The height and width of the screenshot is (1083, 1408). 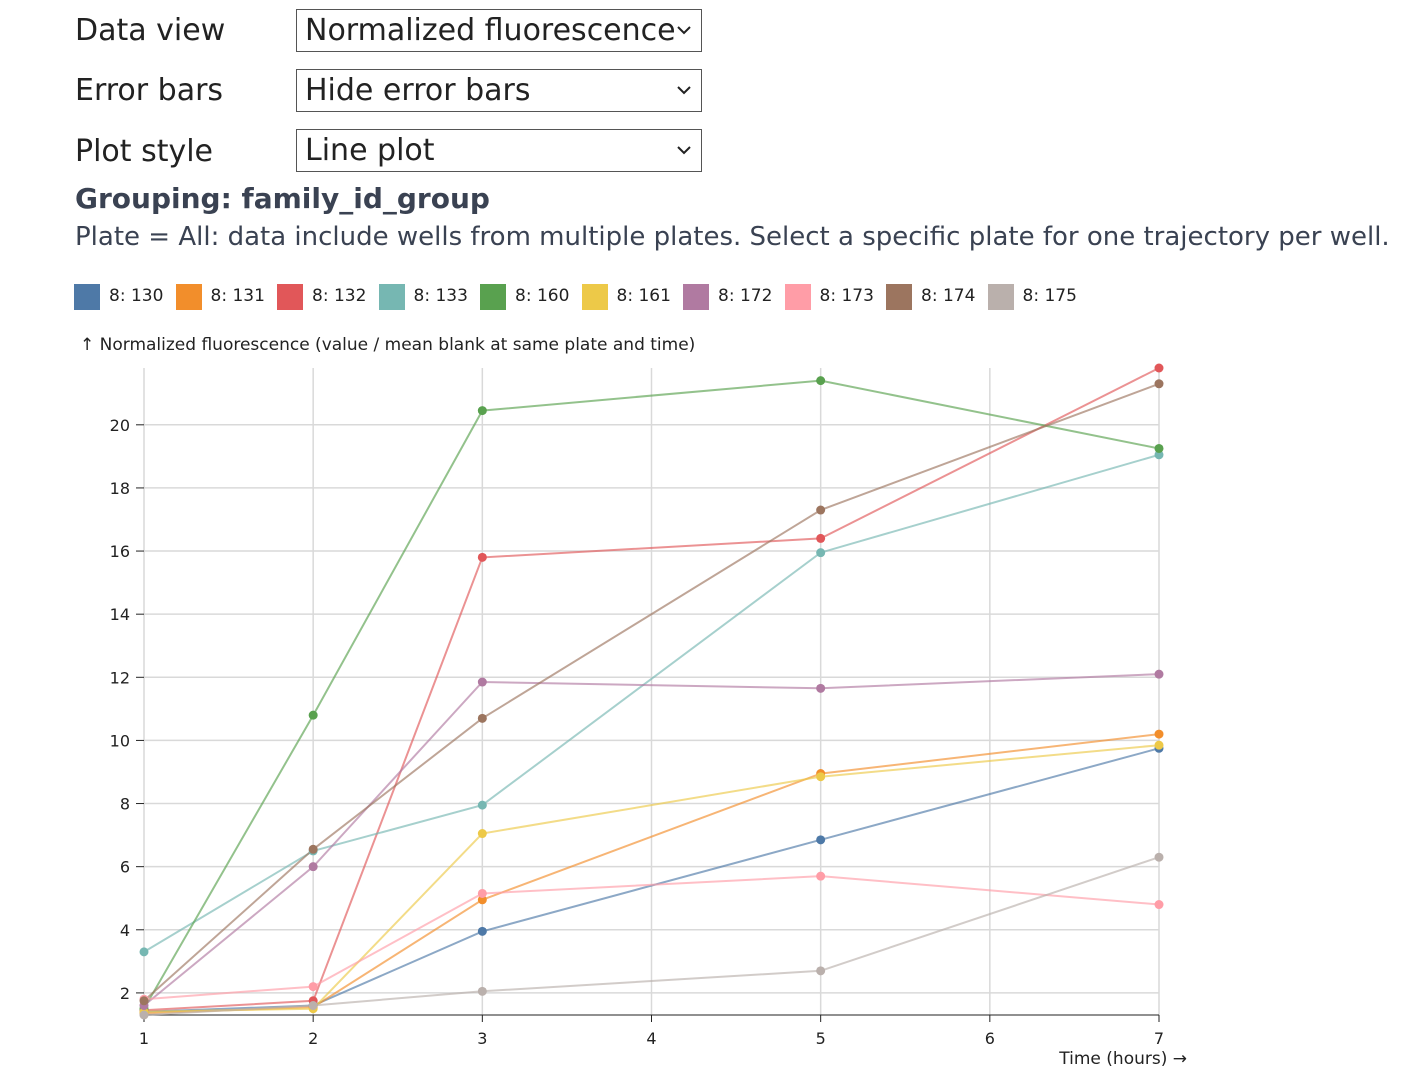 I want to click on x-tick: 3, so click(x=482, y=1031).